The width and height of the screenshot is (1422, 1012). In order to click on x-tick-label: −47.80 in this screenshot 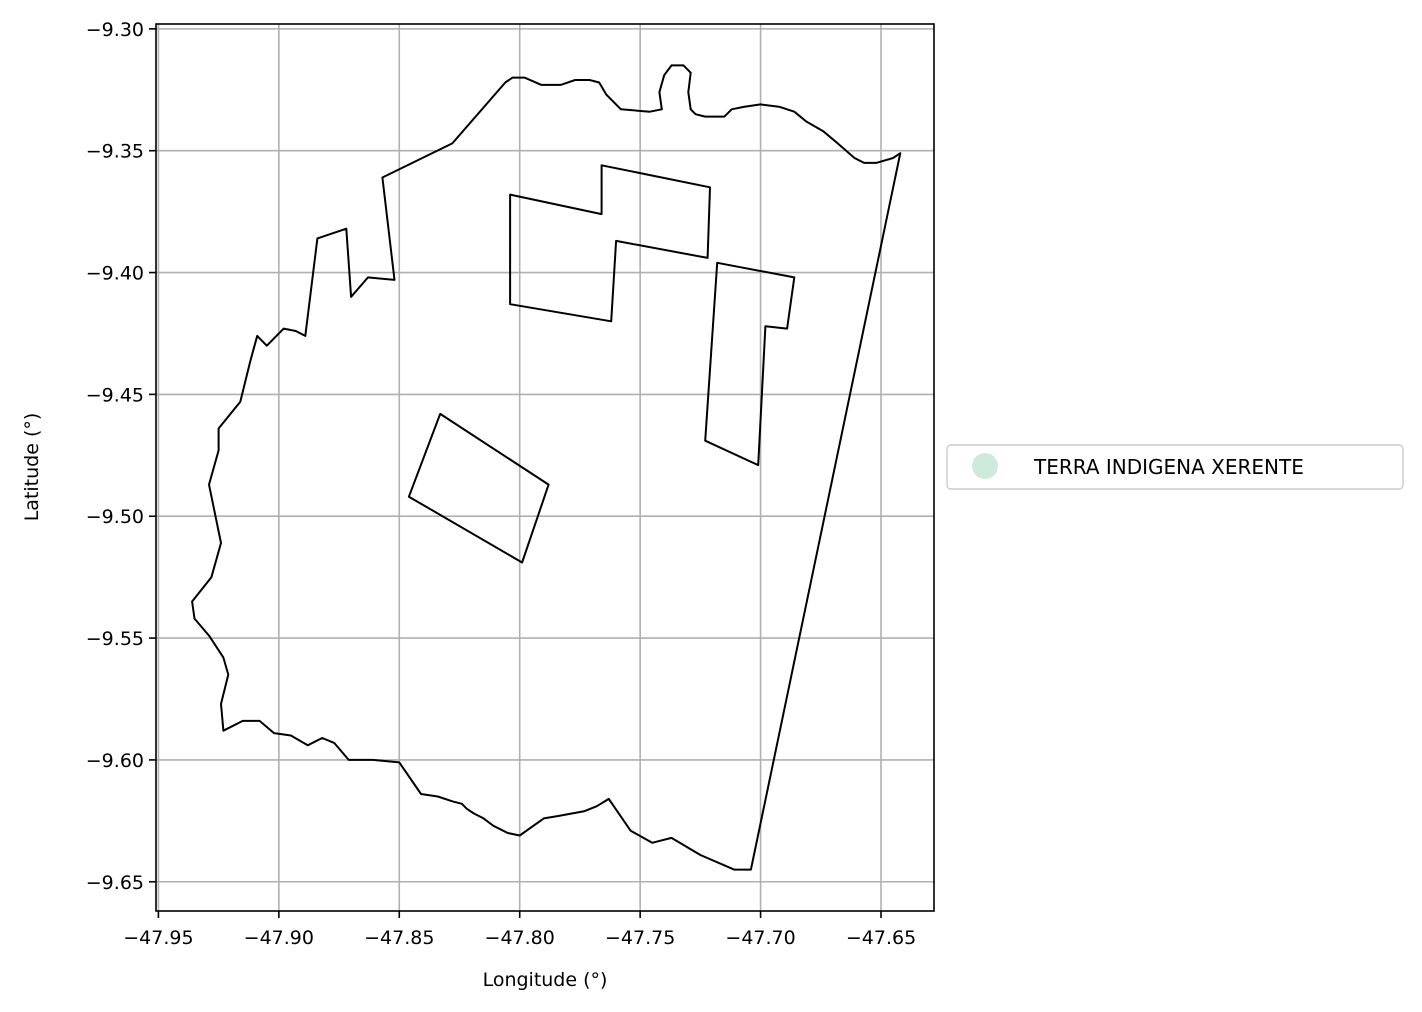, I will do `click(520, 938)`.